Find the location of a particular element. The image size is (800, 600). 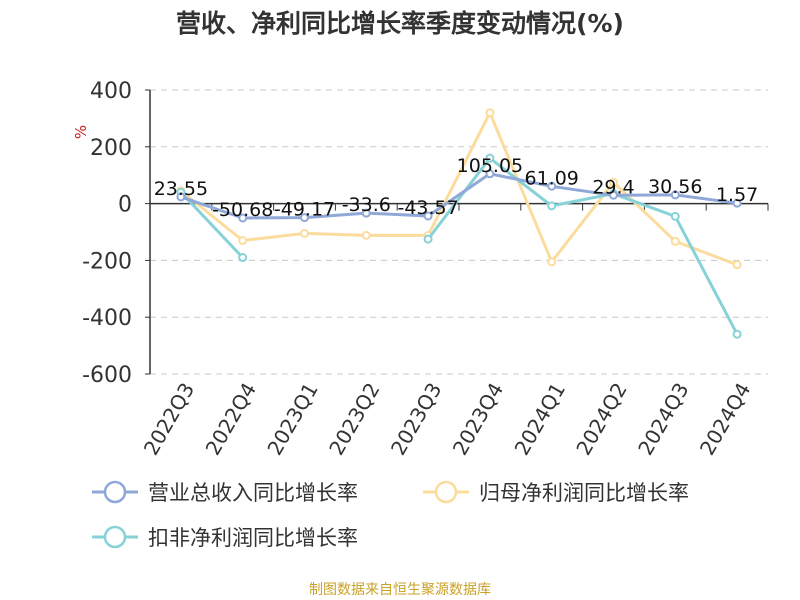

x-tick-label: 2023Q1 is located at coordinates (292, 419).